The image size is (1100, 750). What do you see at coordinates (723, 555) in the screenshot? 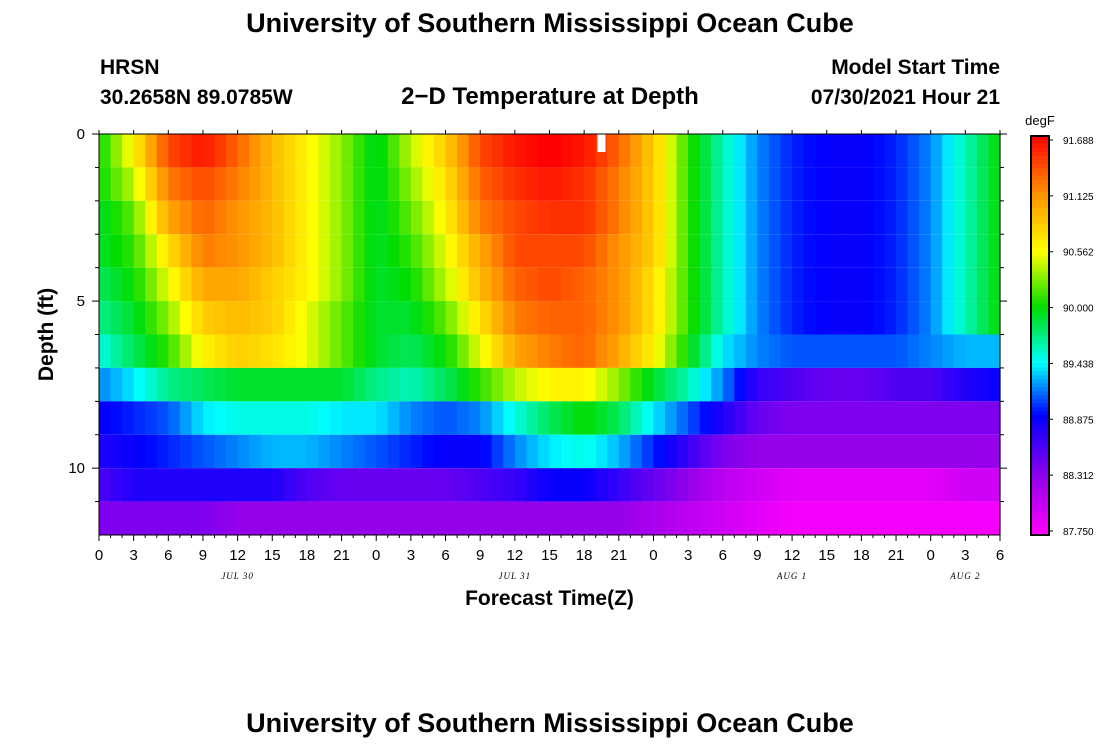
I see `x-tick-label: 6` at bounding box center [723, 555].